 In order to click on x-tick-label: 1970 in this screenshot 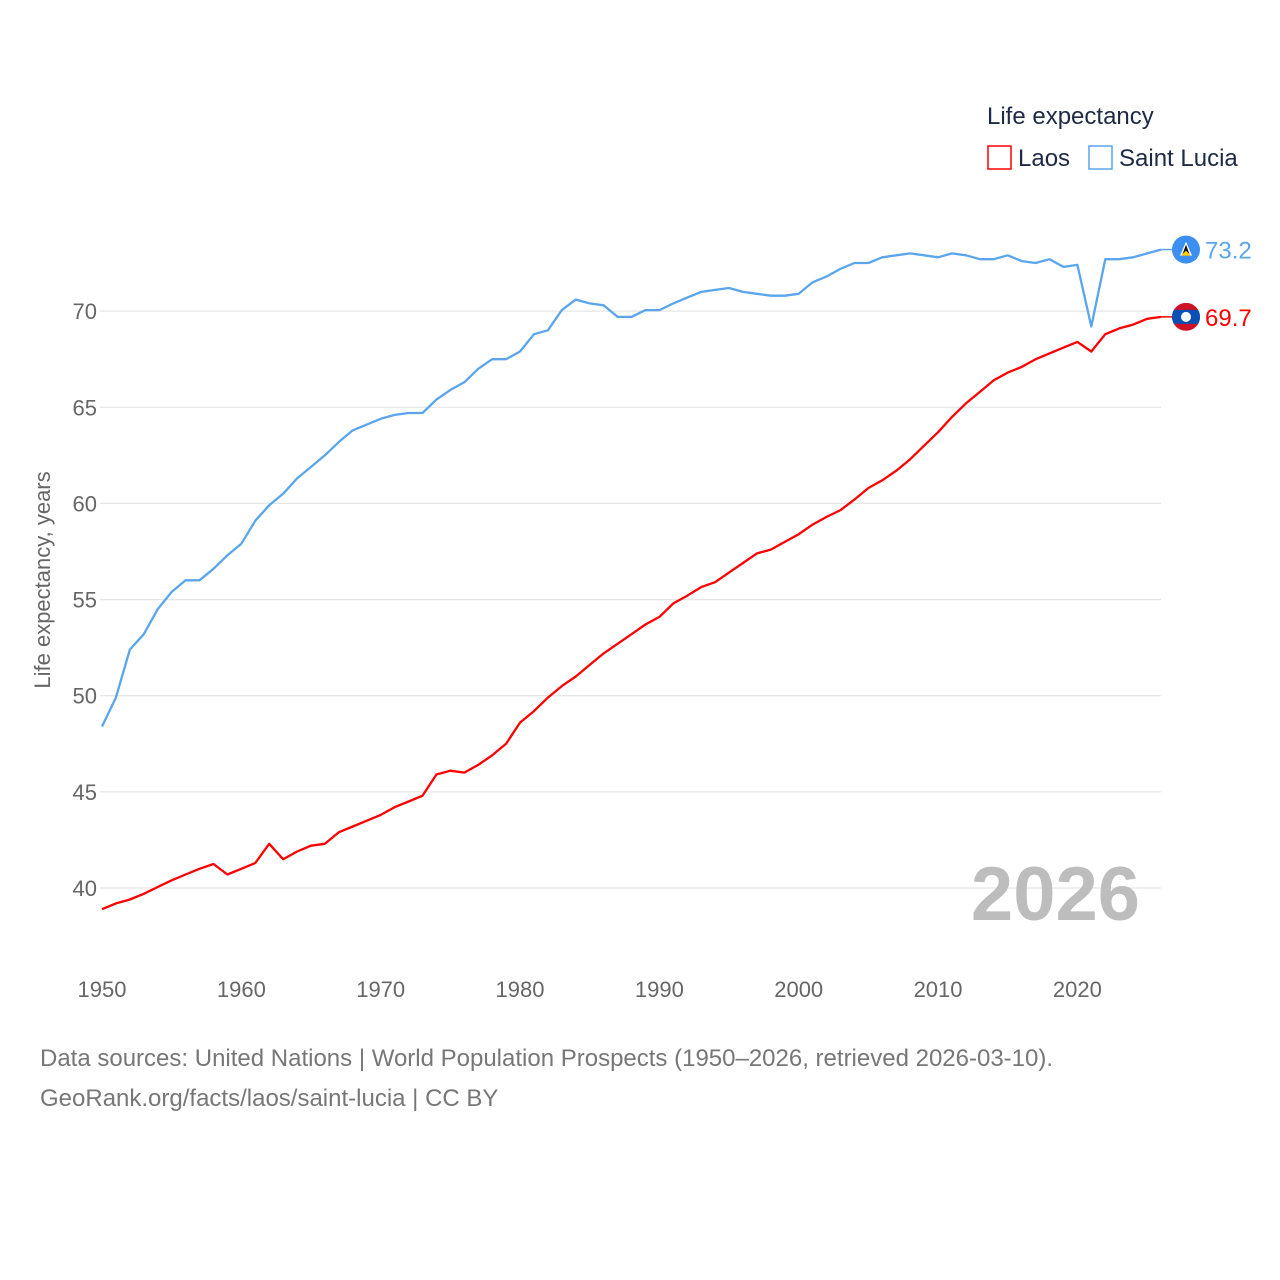, I will do `click(380, 989)`.